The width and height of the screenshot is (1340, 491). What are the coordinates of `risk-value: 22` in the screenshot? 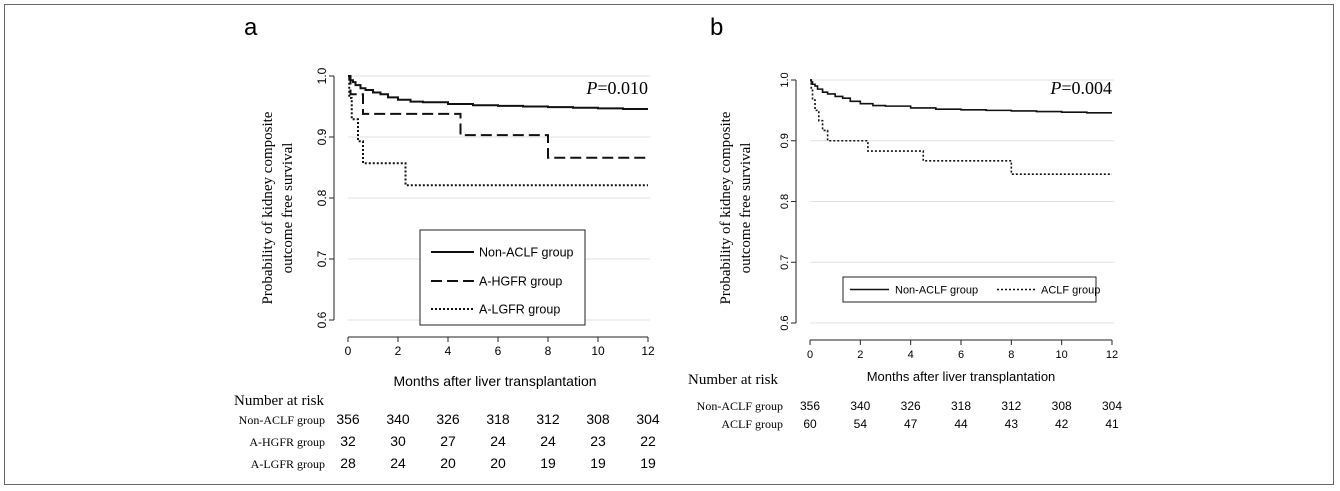 It's located at (648, 441).